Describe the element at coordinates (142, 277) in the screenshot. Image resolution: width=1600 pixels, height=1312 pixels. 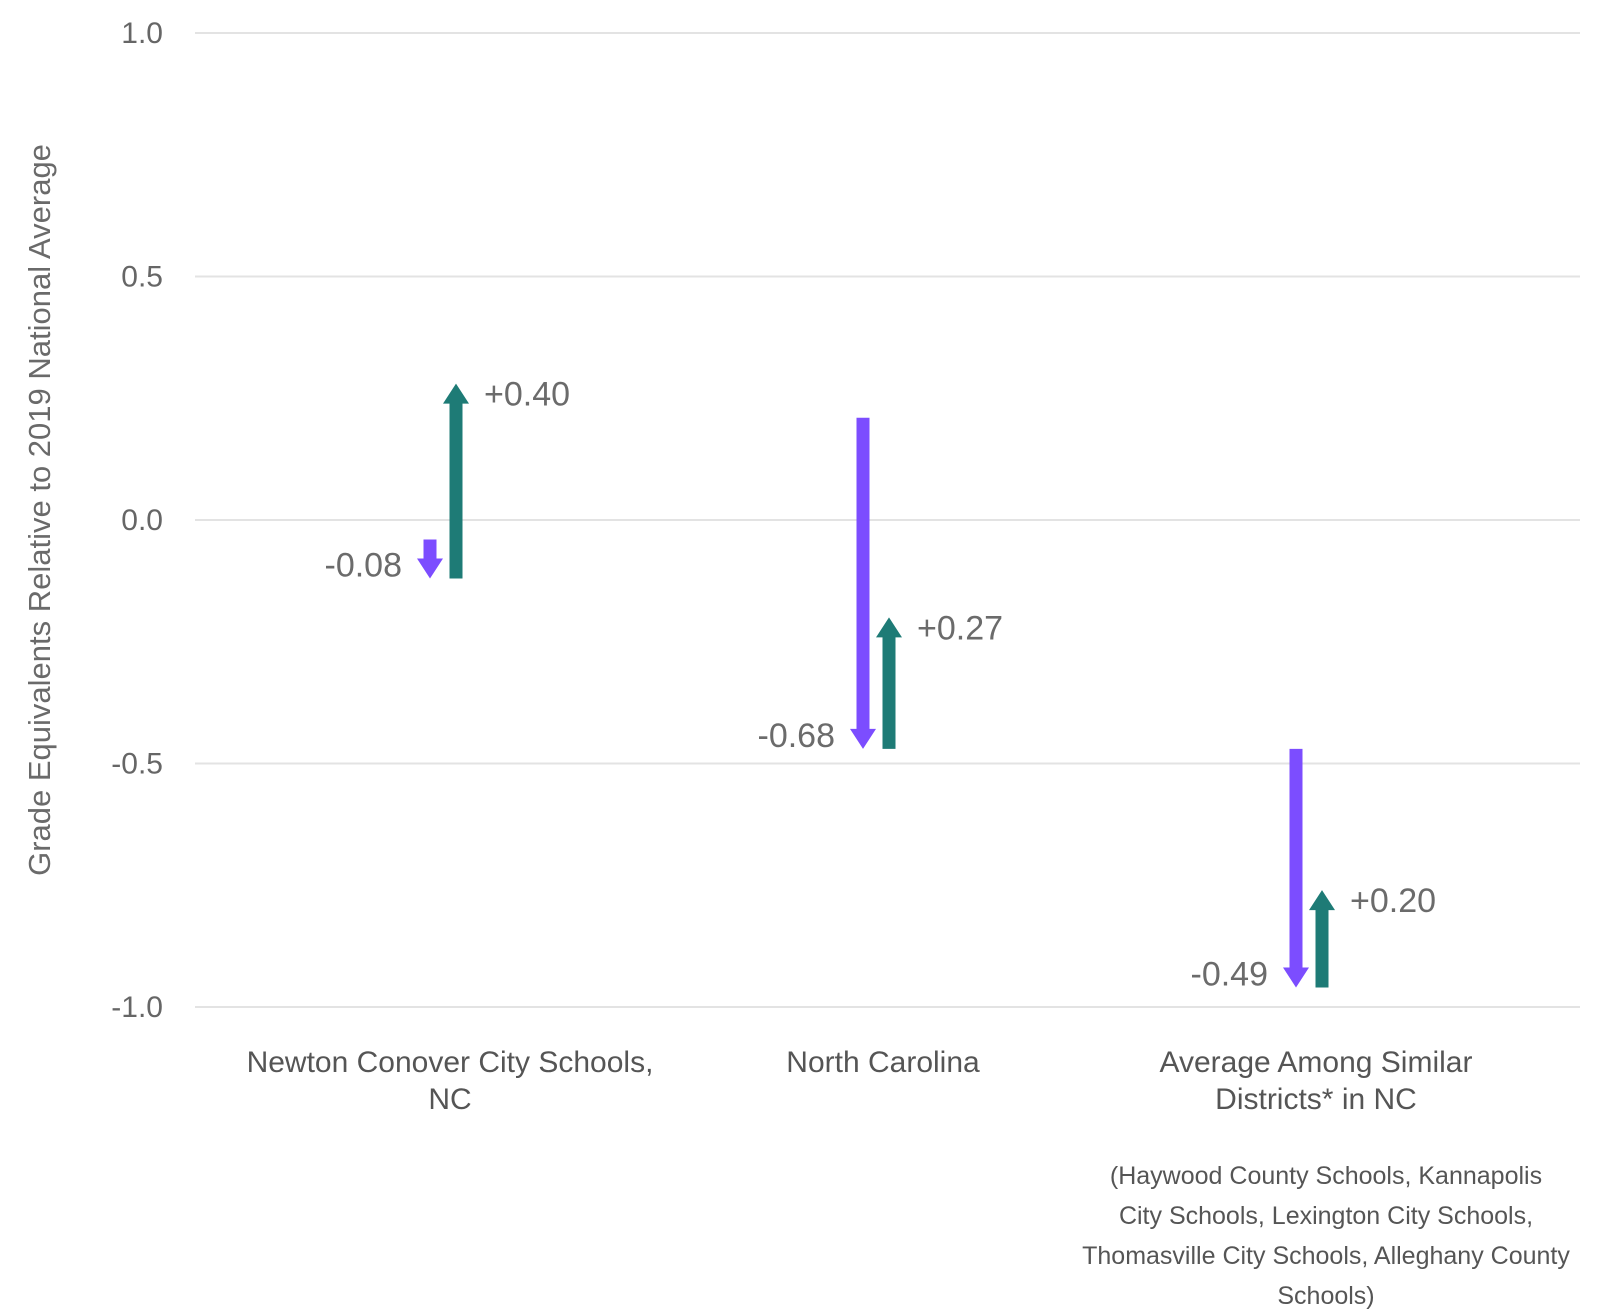
I see `y-tick-label: 0.5` at that location.